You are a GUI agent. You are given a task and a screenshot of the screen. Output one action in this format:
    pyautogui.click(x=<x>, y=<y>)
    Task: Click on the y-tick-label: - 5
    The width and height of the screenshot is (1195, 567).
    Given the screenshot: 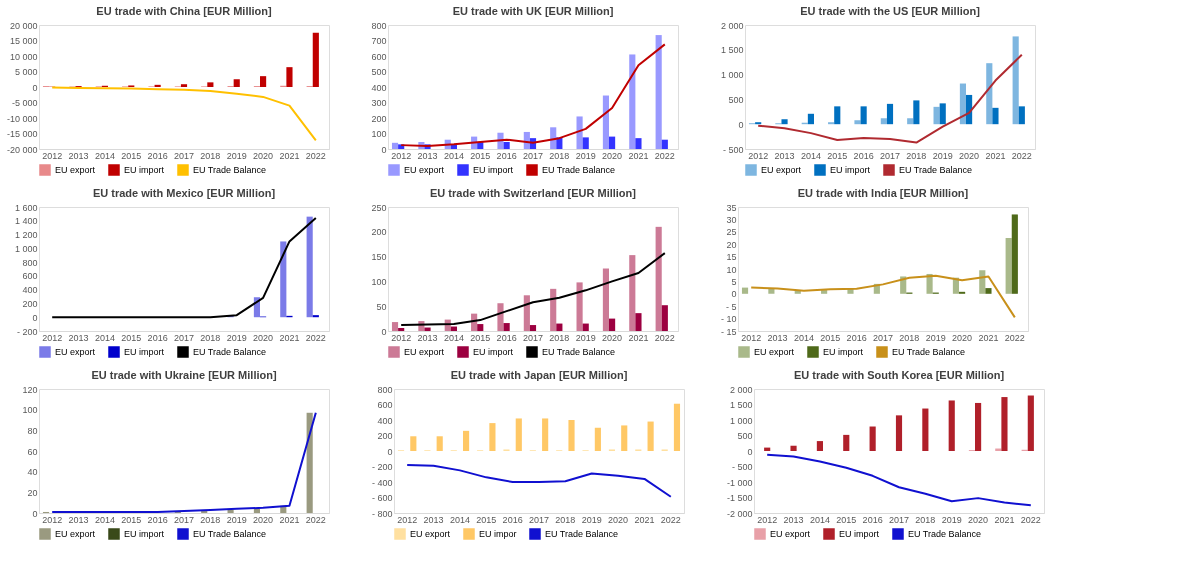 What is the action you would take?
    pyautogui.click(x=731, y=306)
    